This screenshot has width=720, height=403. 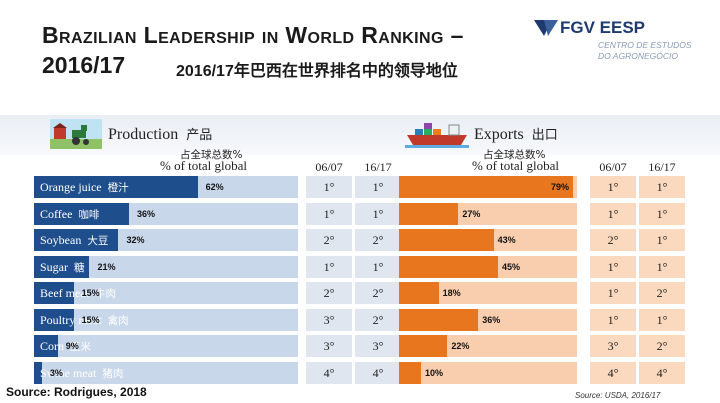 I want to click on production-category-label: Beef meat 牛肉, so click(x=78, y=293).